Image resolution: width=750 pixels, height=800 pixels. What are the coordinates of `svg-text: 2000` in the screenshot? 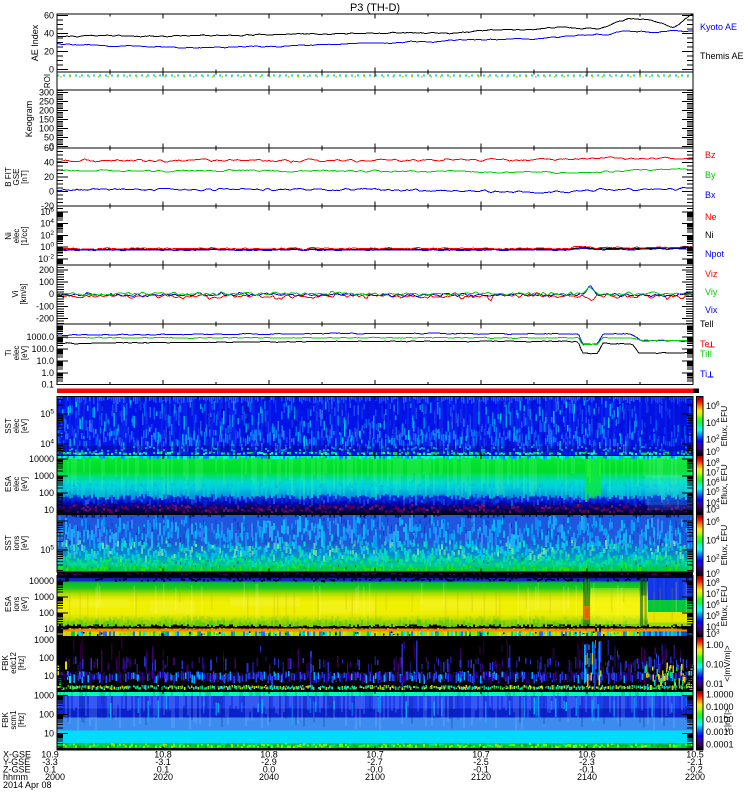 It's located at (55, 777).